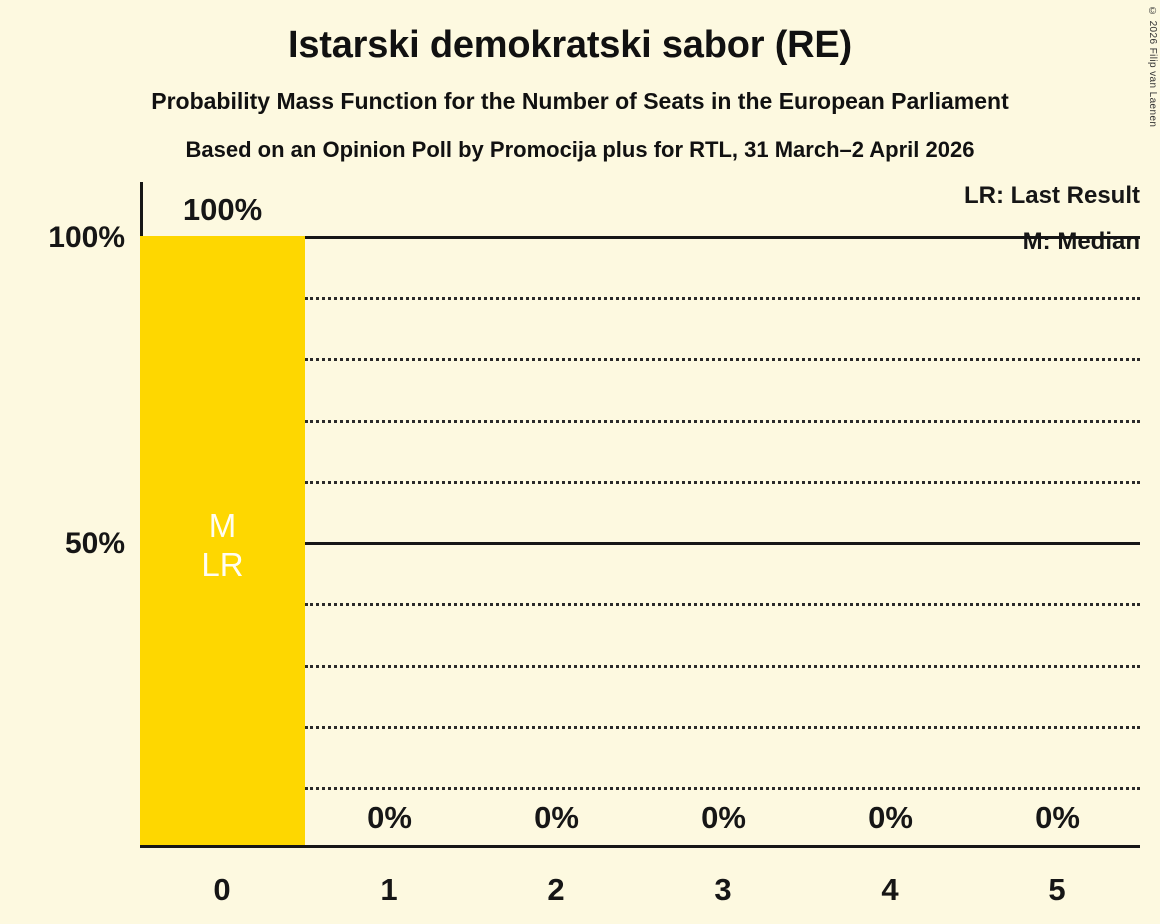 This screenshot has height=924, width=1160. I want to click on y-tick-label-100: 100%, so click(86, 237).